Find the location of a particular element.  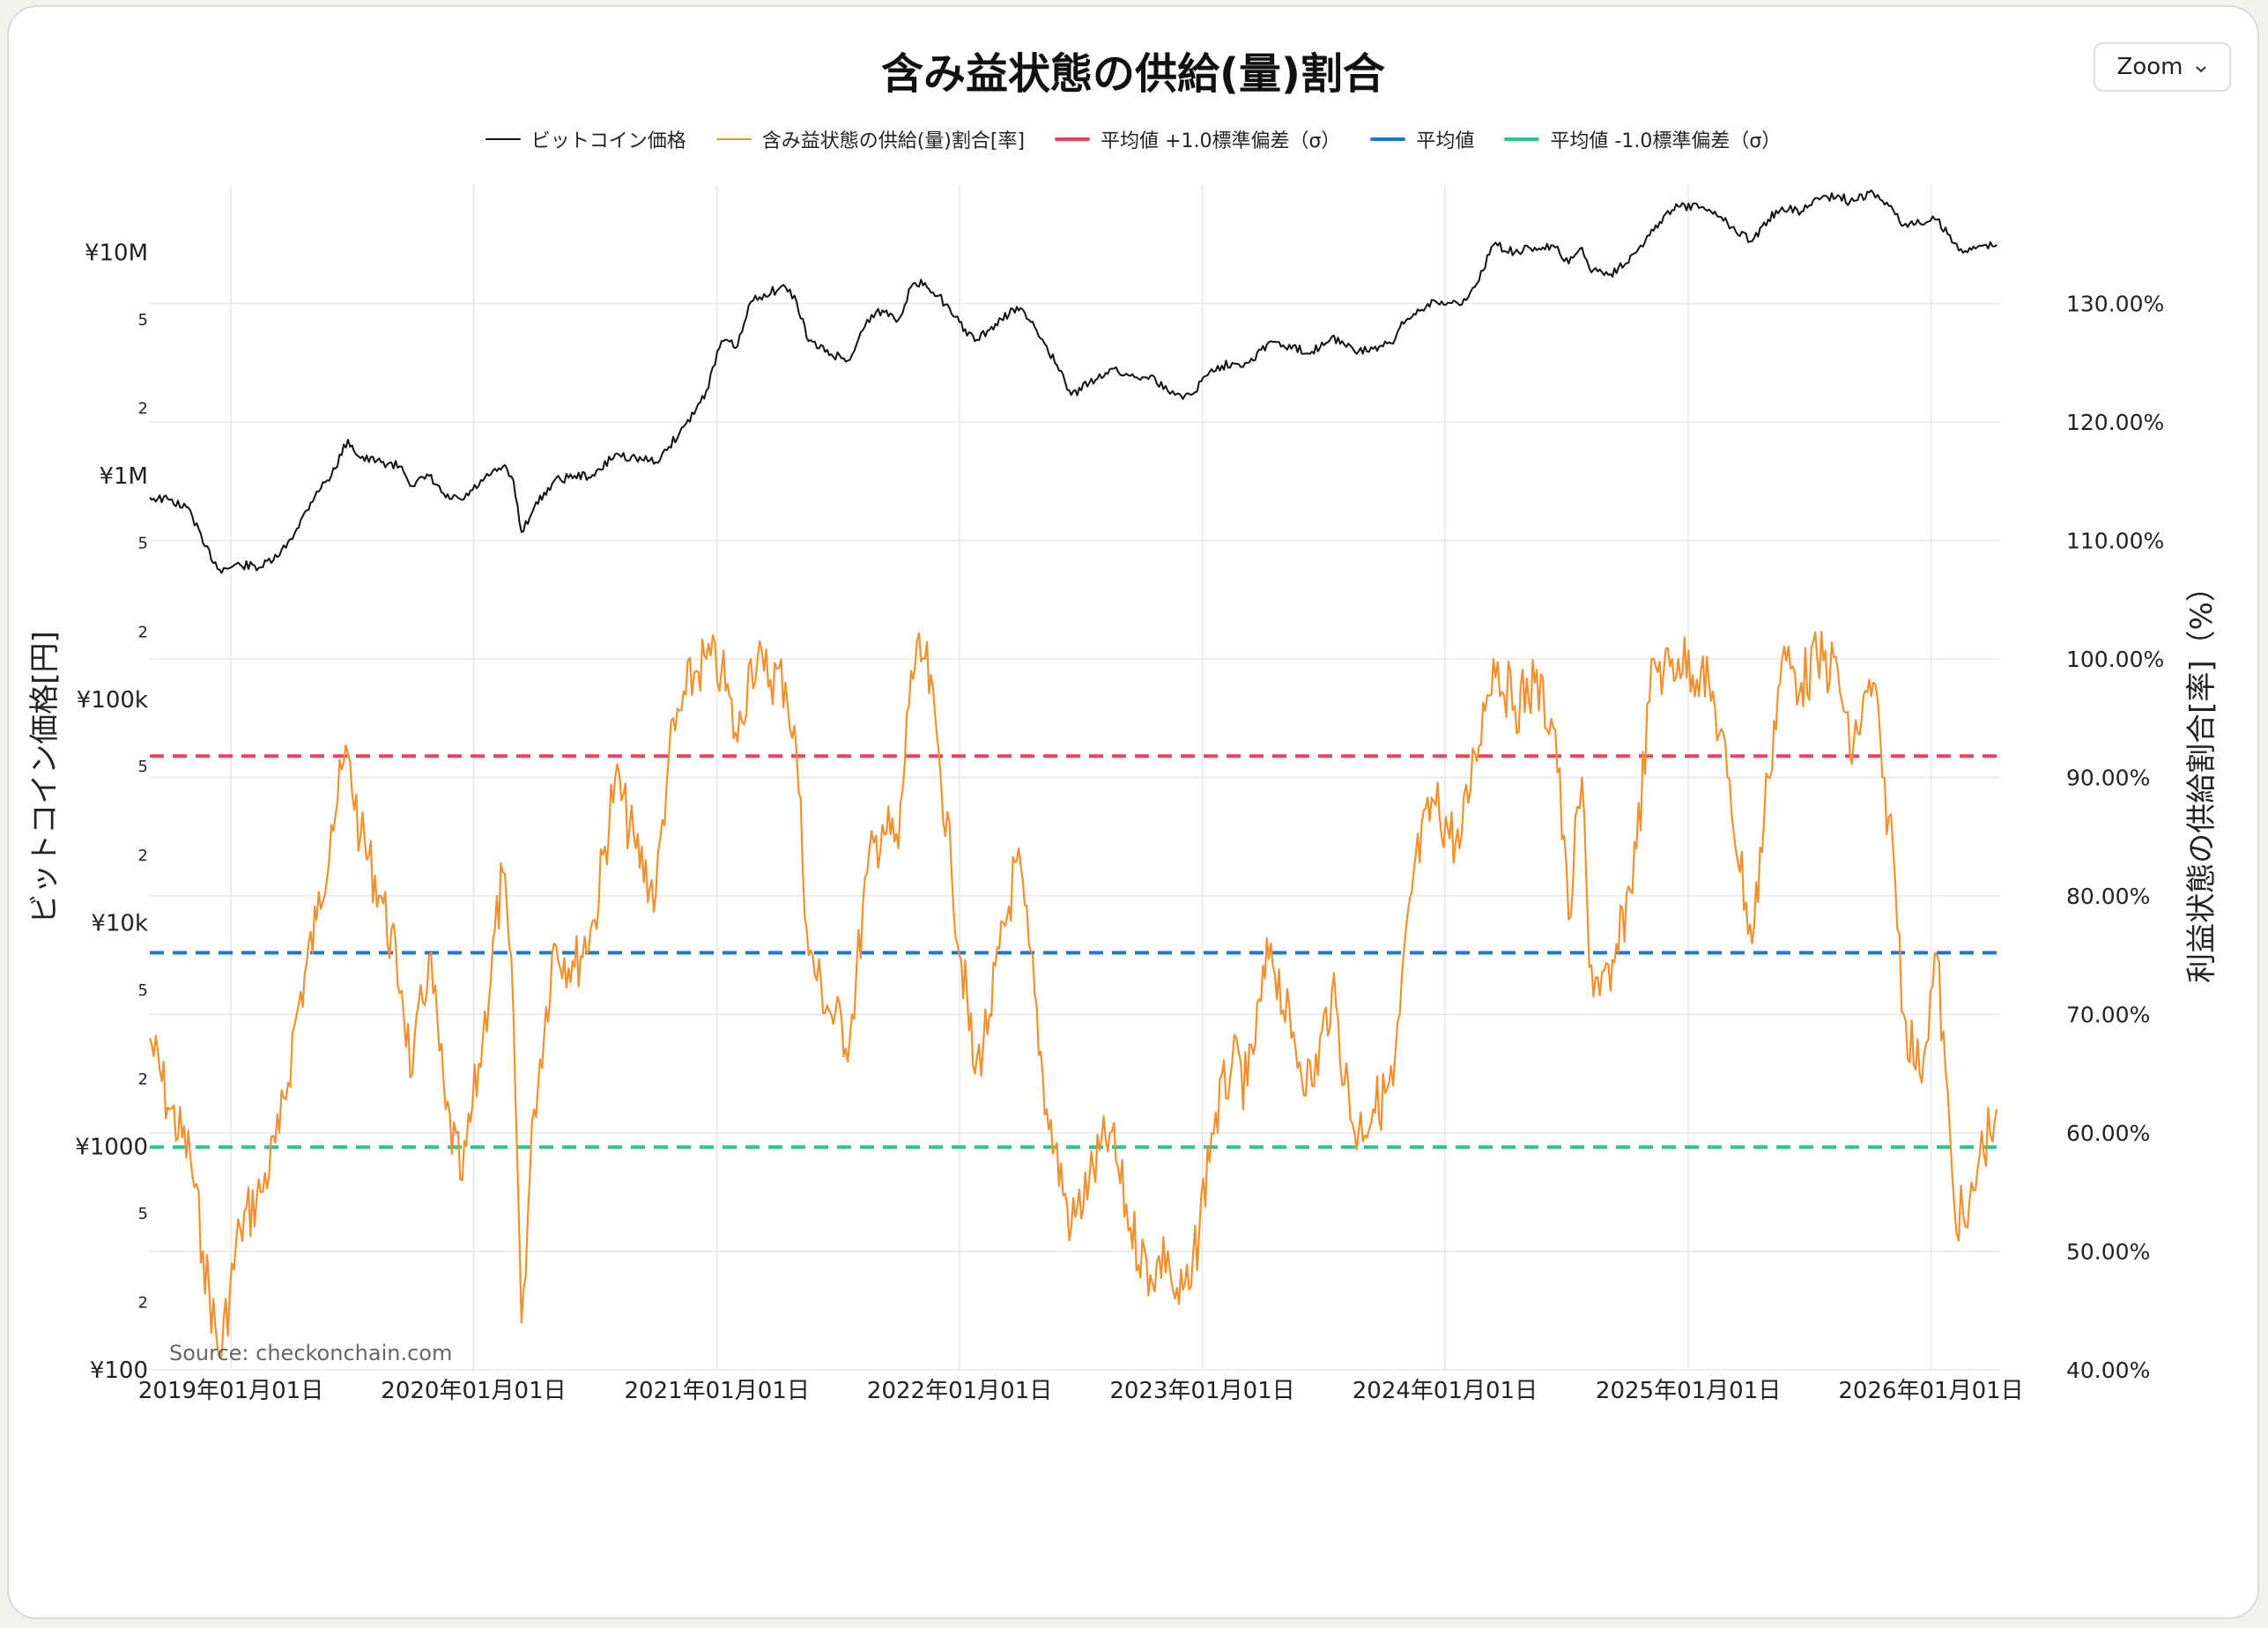

legend-label: 平均値 is located at coordinates (1445, 141).